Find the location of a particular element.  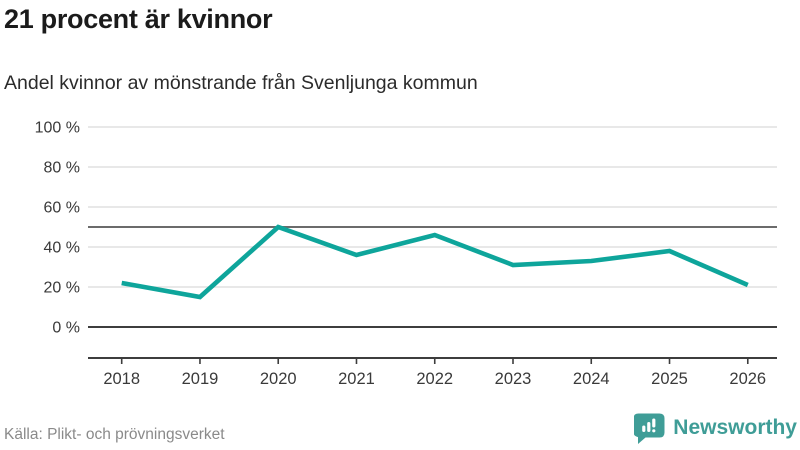

bar-chart-speech-bubble-icon is located at coordinates (649, 428).